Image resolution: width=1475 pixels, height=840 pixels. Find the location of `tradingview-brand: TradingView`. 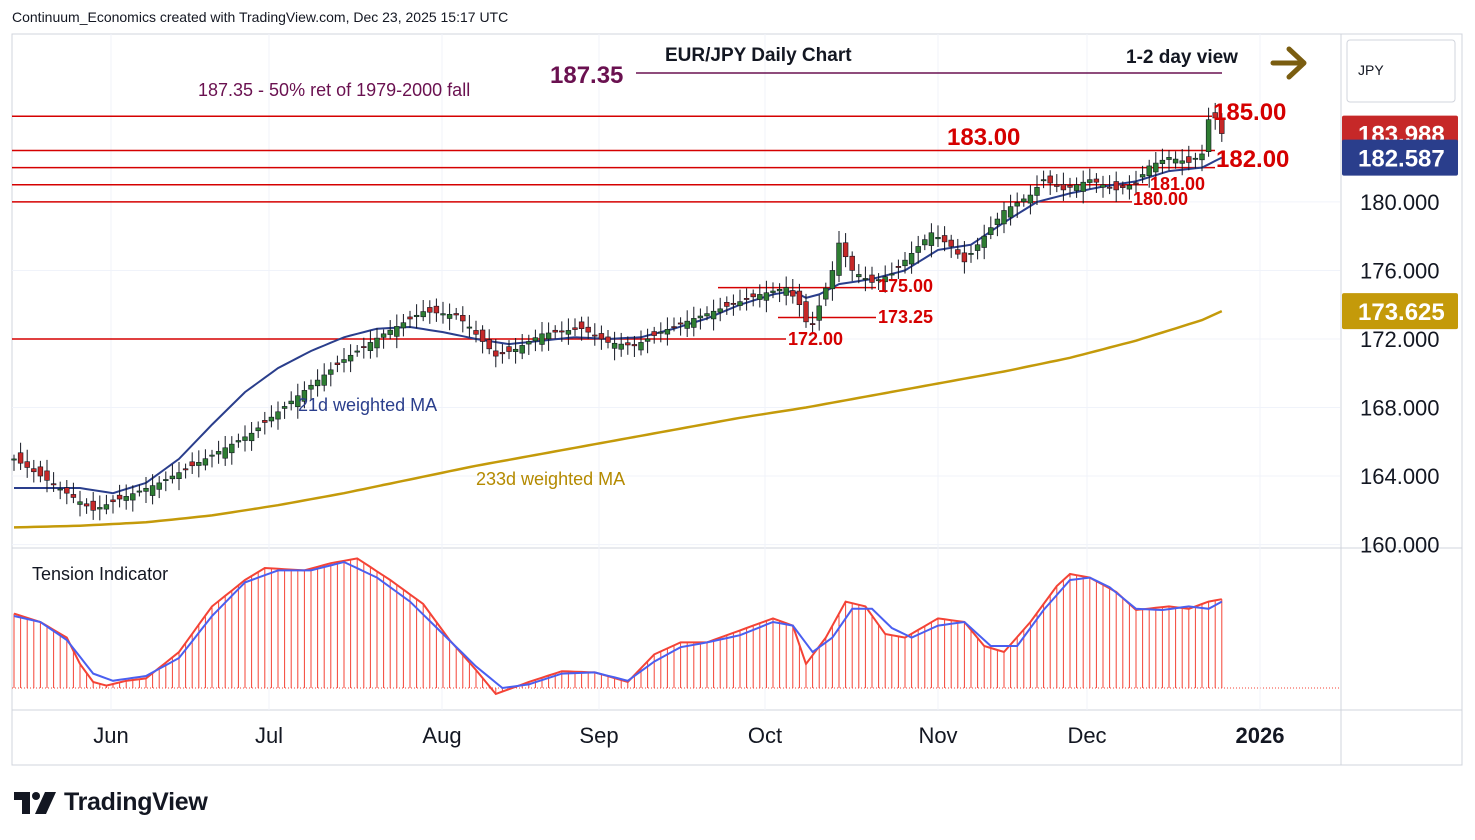

tradingview-brand: TradingView is located at coordinates (111, 802).